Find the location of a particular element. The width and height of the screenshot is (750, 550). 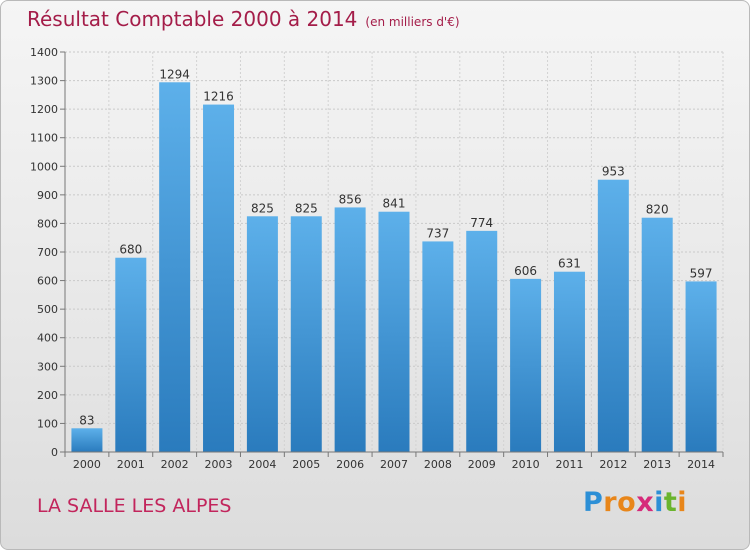

y-tick-label: 1300 is located at coordinates (44, 81).